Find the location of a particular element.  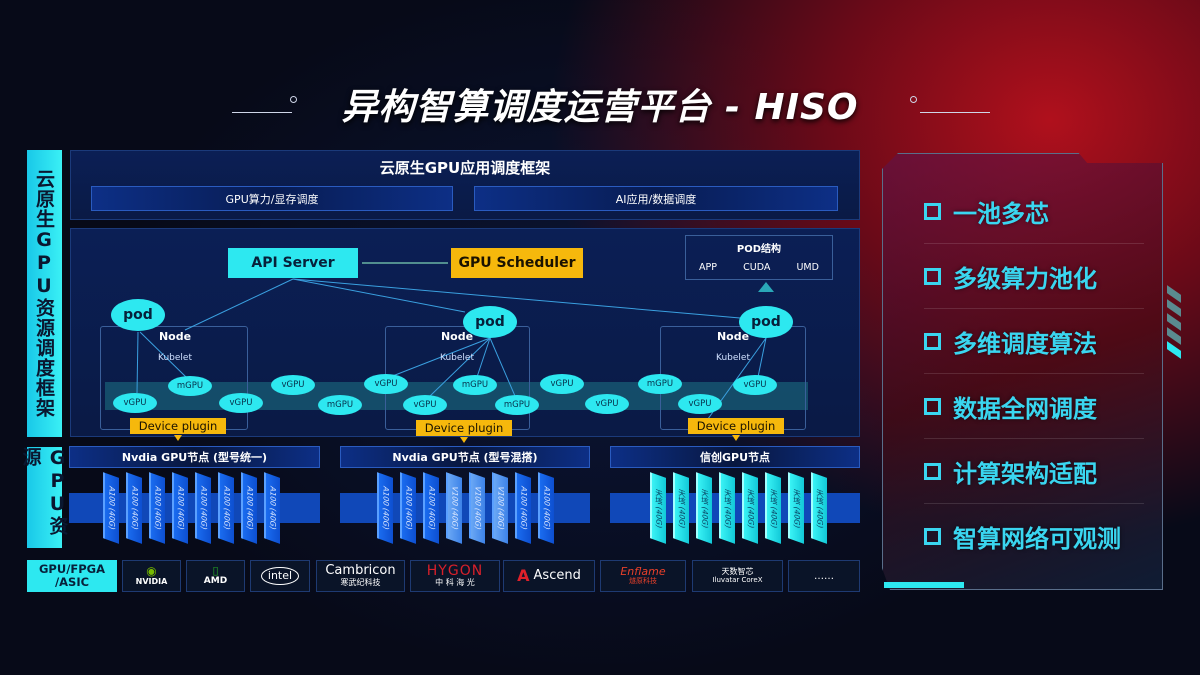

api-server-box: API Server is located at coordinates (293, 263).